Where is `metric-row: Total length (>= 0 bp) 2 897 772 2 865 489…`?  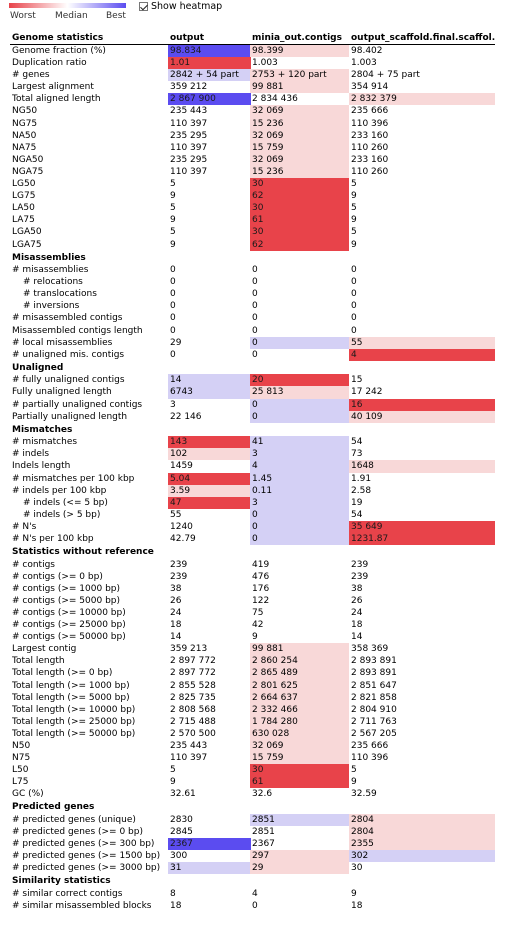 metric-row: Total length (>= 0 bp) 2 897 772 2 865 489… is located at coordinates (252, 673).